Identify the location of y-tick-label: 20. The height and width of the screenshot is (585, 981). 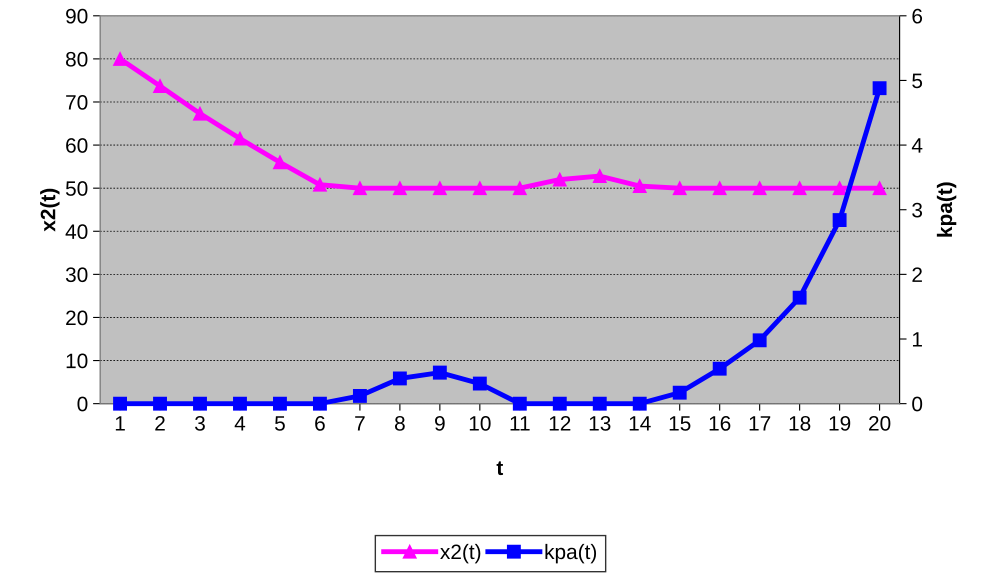
(77, 318).